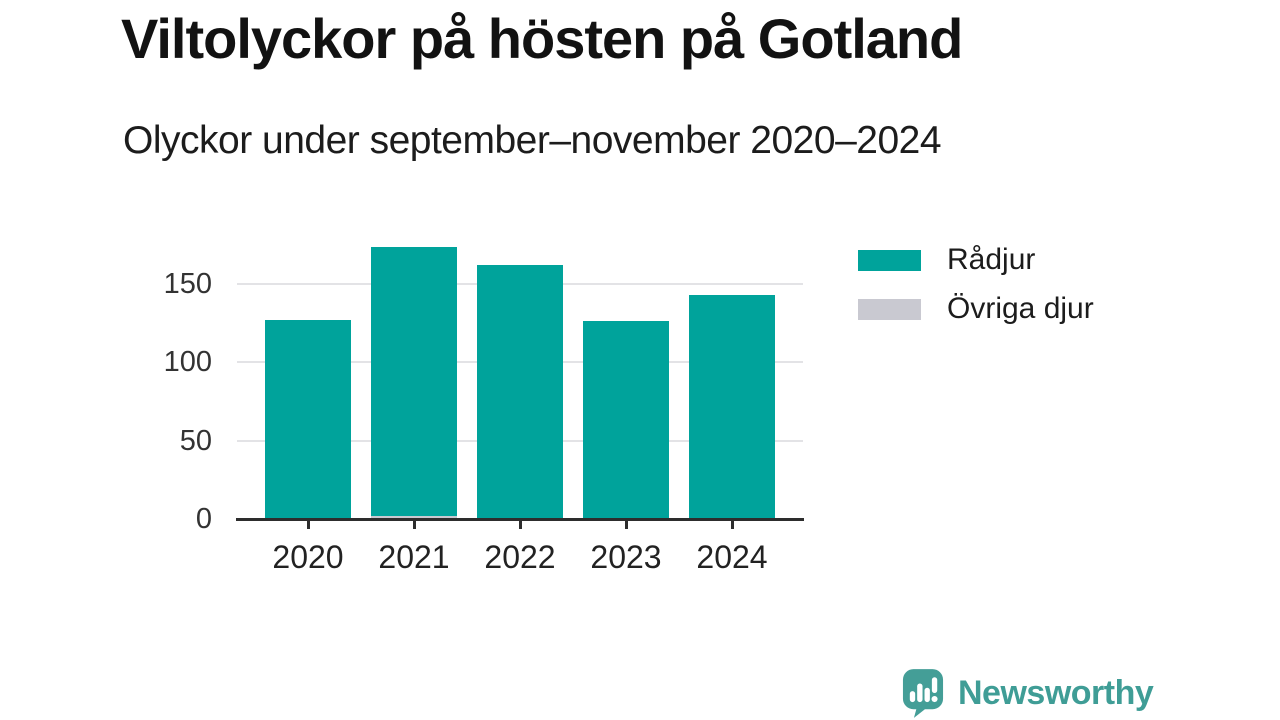 The width and height of the screenshot is (1280, 720). Describe the element at coordinates (991, 259) in the screenshot. I see `legend-label: Rådjur` at that location.